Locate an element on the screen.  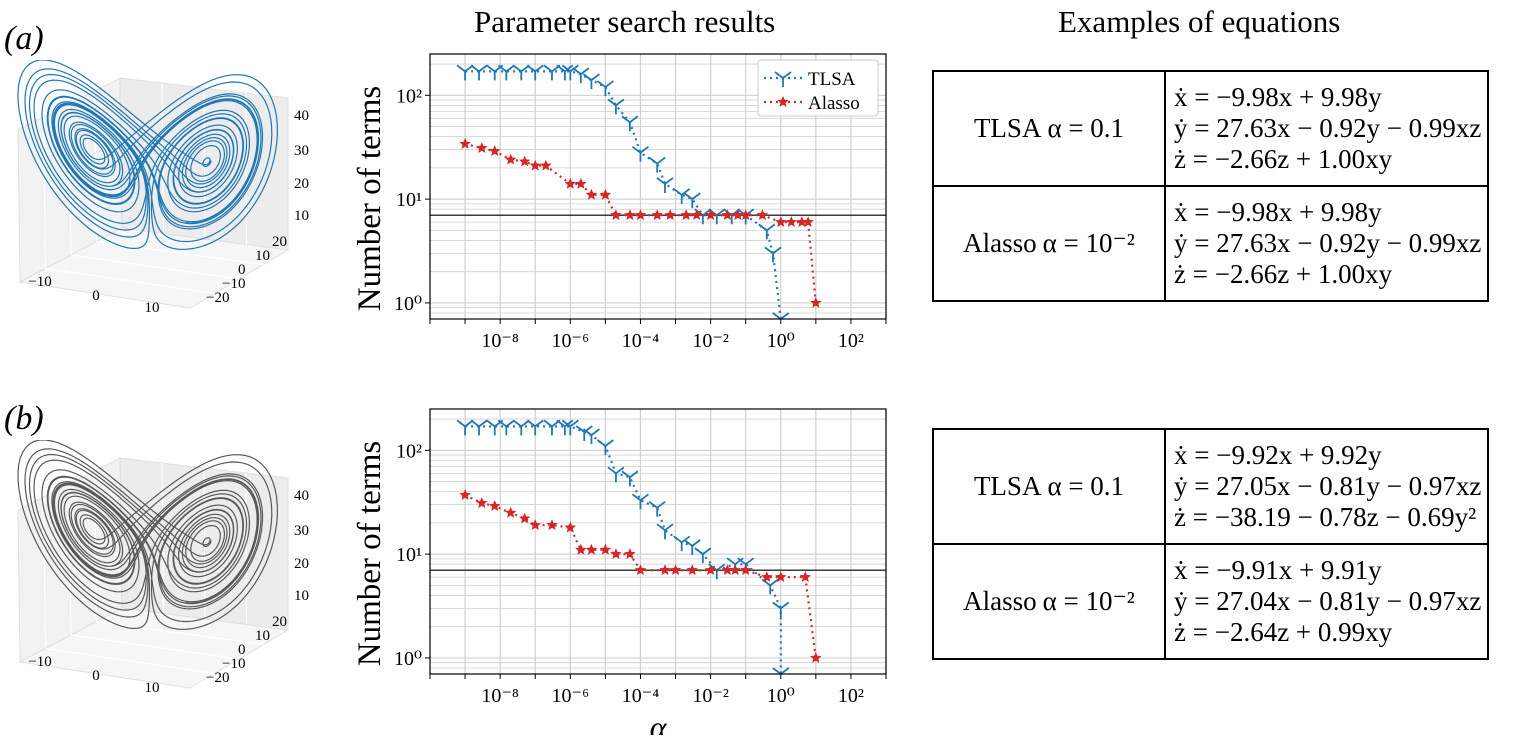
legend: TLSA Alasso is located at coordinates (818, 88).